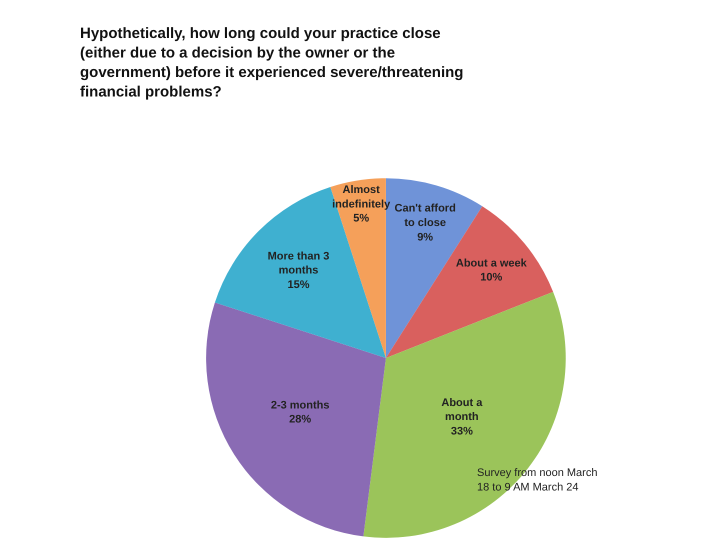 This screenshot has width=720, height=540. I want to click on data-label: 33%, so click(462, 432).